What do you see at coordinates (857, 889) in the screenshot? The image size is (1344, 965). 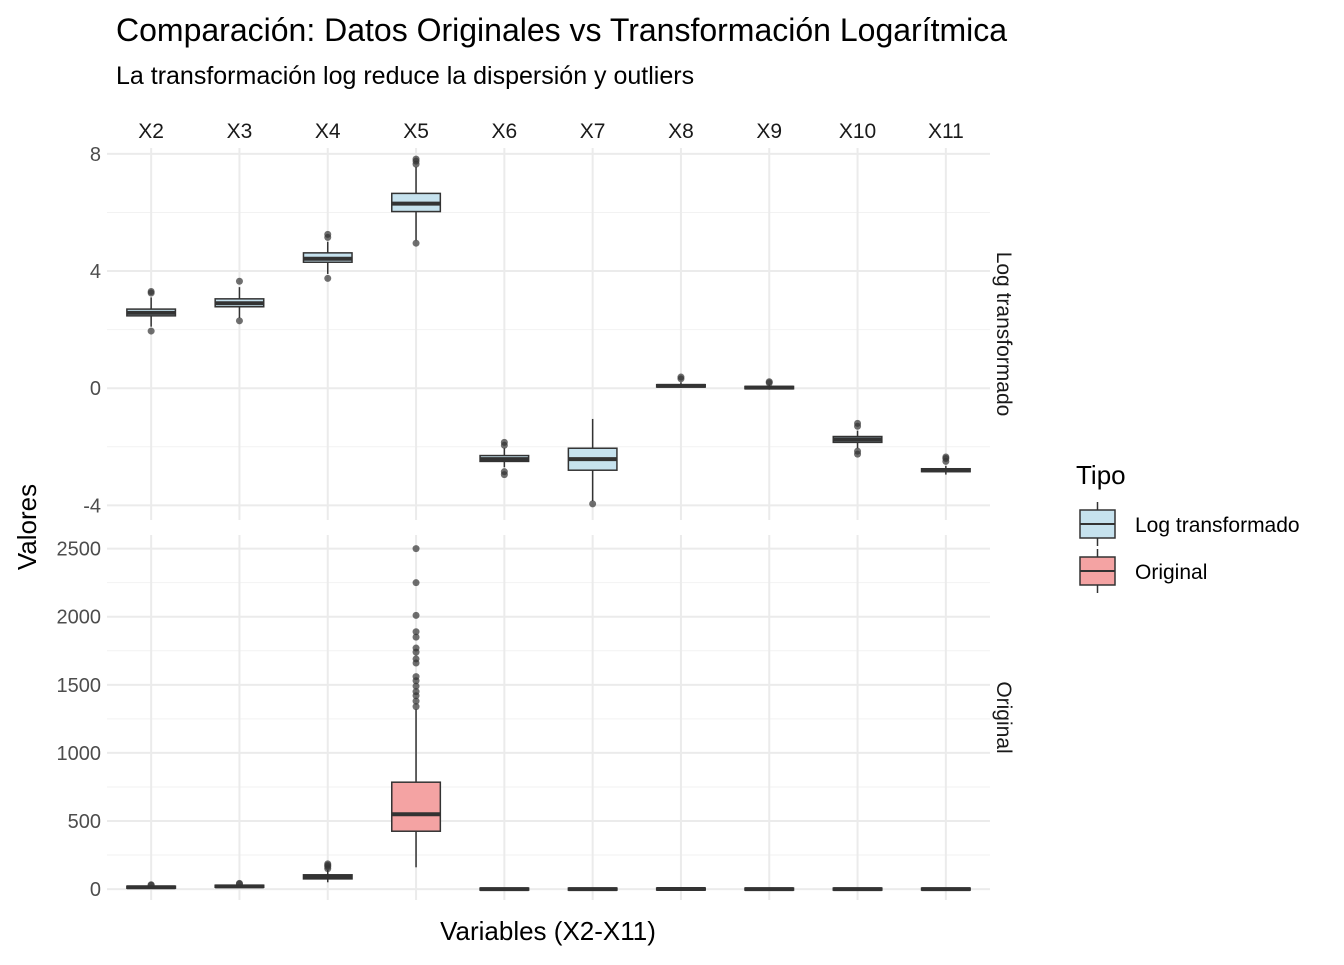 I see `box-original-x10` at bounding box center [857, 889].